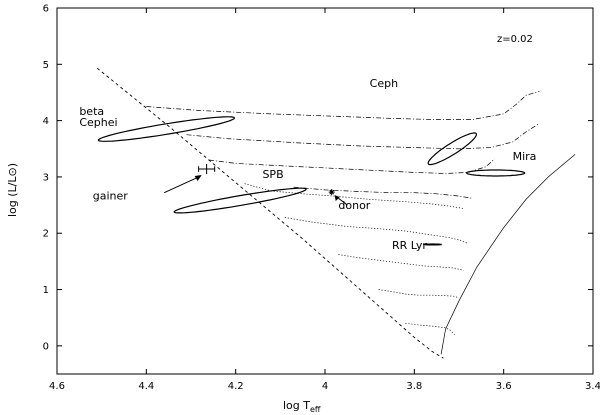 This screenshot has height=415, width=600. I want to click on y-tick-label-4: 4, so click(46, 121).